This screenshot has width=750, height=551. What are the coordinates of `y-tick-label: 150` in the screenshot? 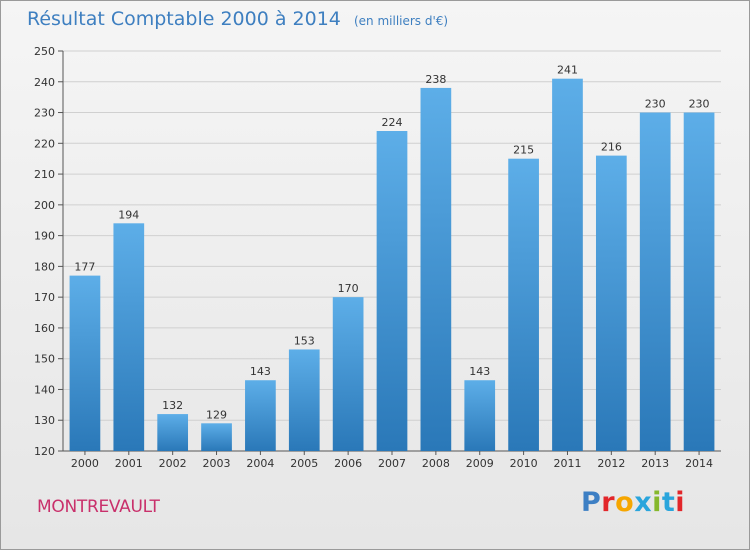 It's located at (44, 359).